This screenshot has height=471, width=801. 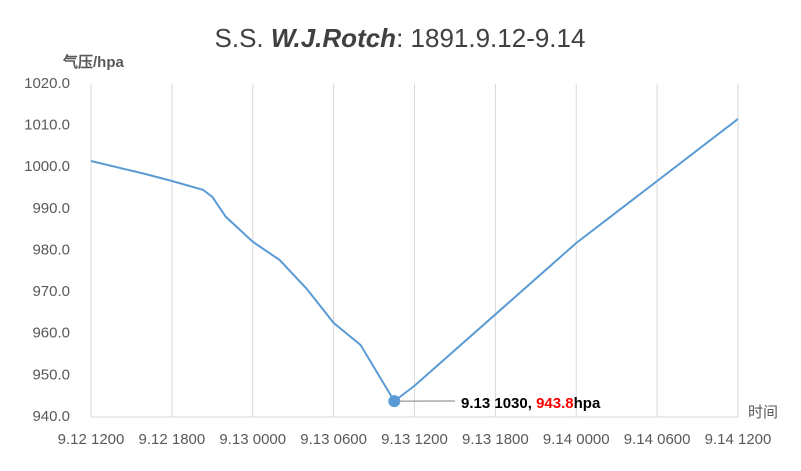 I want to click on x-tick-label: 9.13 1800, so click(x=495, y=439).